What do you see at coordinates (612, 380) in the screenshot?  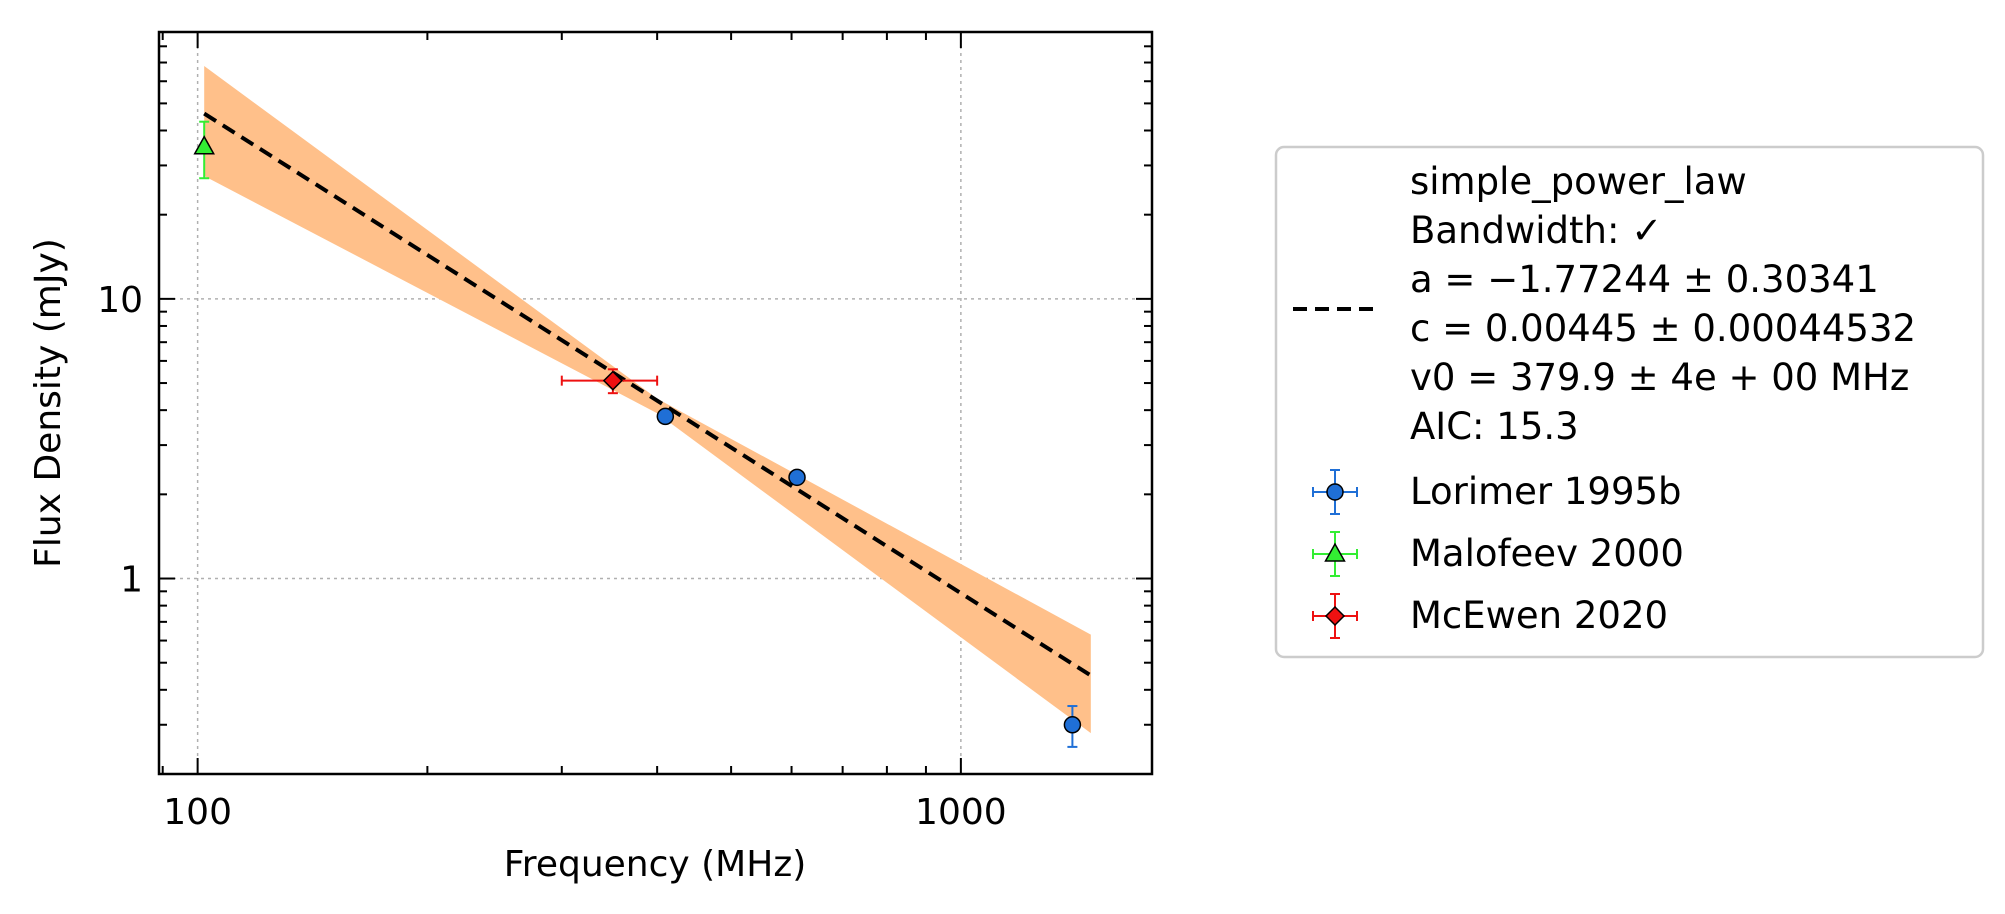 I see `series-2-point-0-marker` at bounding box center [612, 380].